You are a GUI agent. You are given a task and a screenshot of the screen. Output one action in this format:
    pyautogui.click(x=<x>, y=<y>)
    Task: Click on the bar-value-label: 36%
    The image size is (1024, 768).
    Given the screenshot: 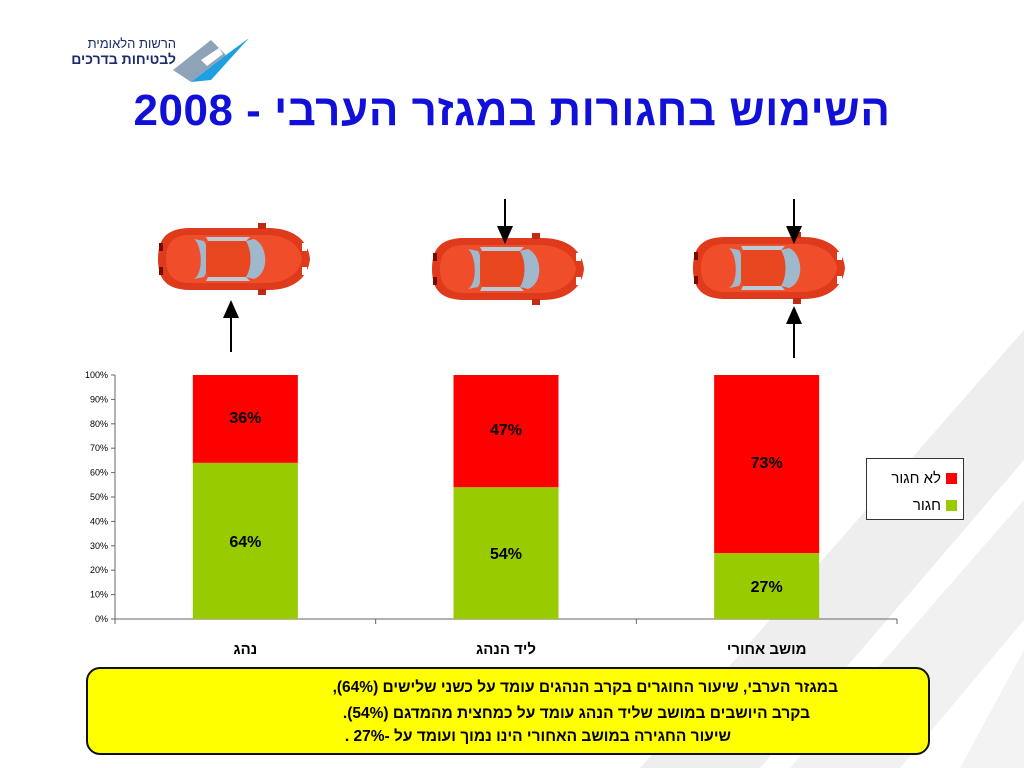 What is the action you would take?
    pyautogui.click(x=245, y=418)
    